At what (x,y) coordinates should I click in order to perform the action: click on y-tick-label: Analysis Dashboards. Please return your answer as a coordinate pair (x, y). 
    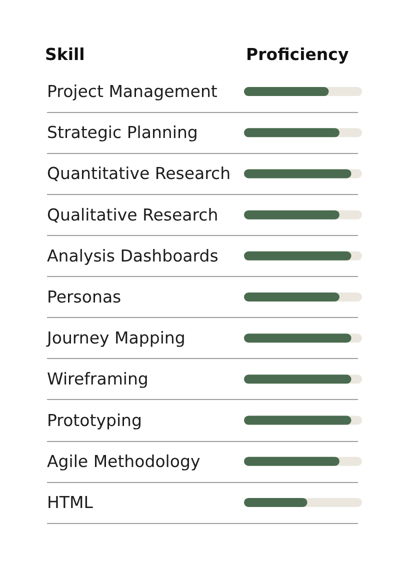
    Looking at the image, I should click on (132, 256).